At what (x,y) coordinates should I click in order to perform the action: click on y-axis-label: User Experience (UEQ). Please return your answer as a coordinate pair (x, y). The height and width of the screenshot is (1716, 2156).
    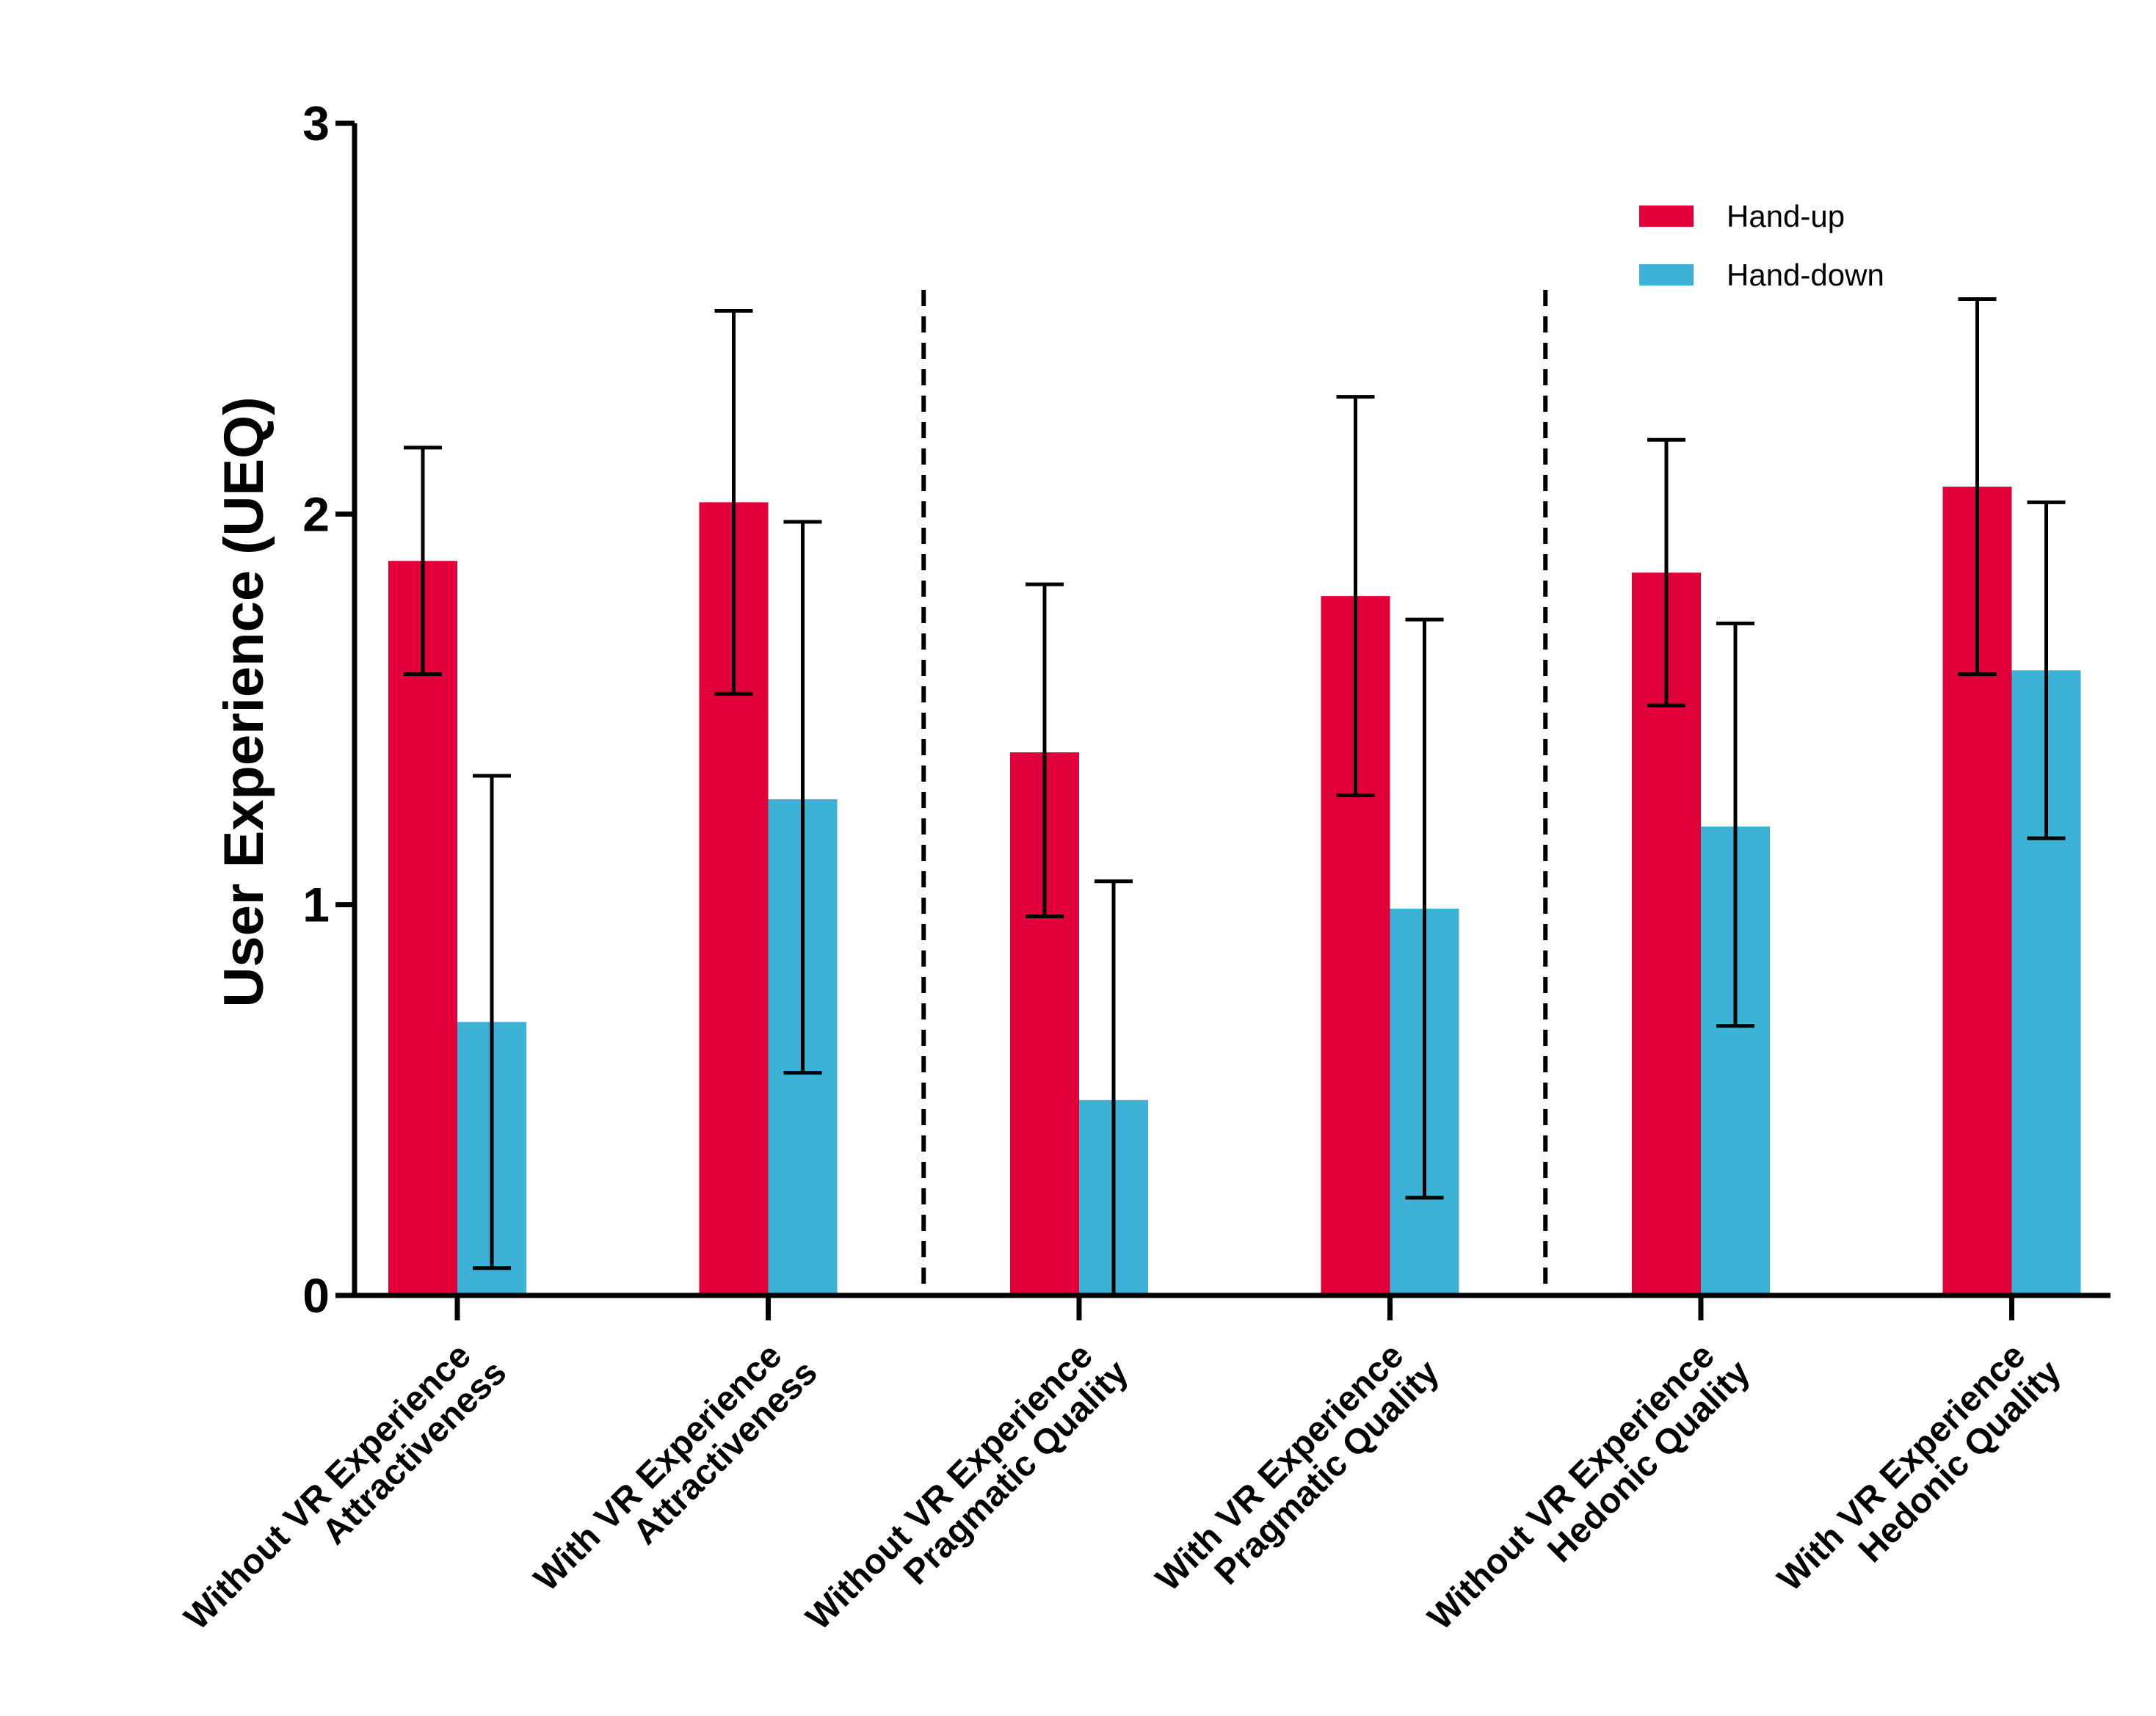
    Looking at the image, I should click on (244, 701).